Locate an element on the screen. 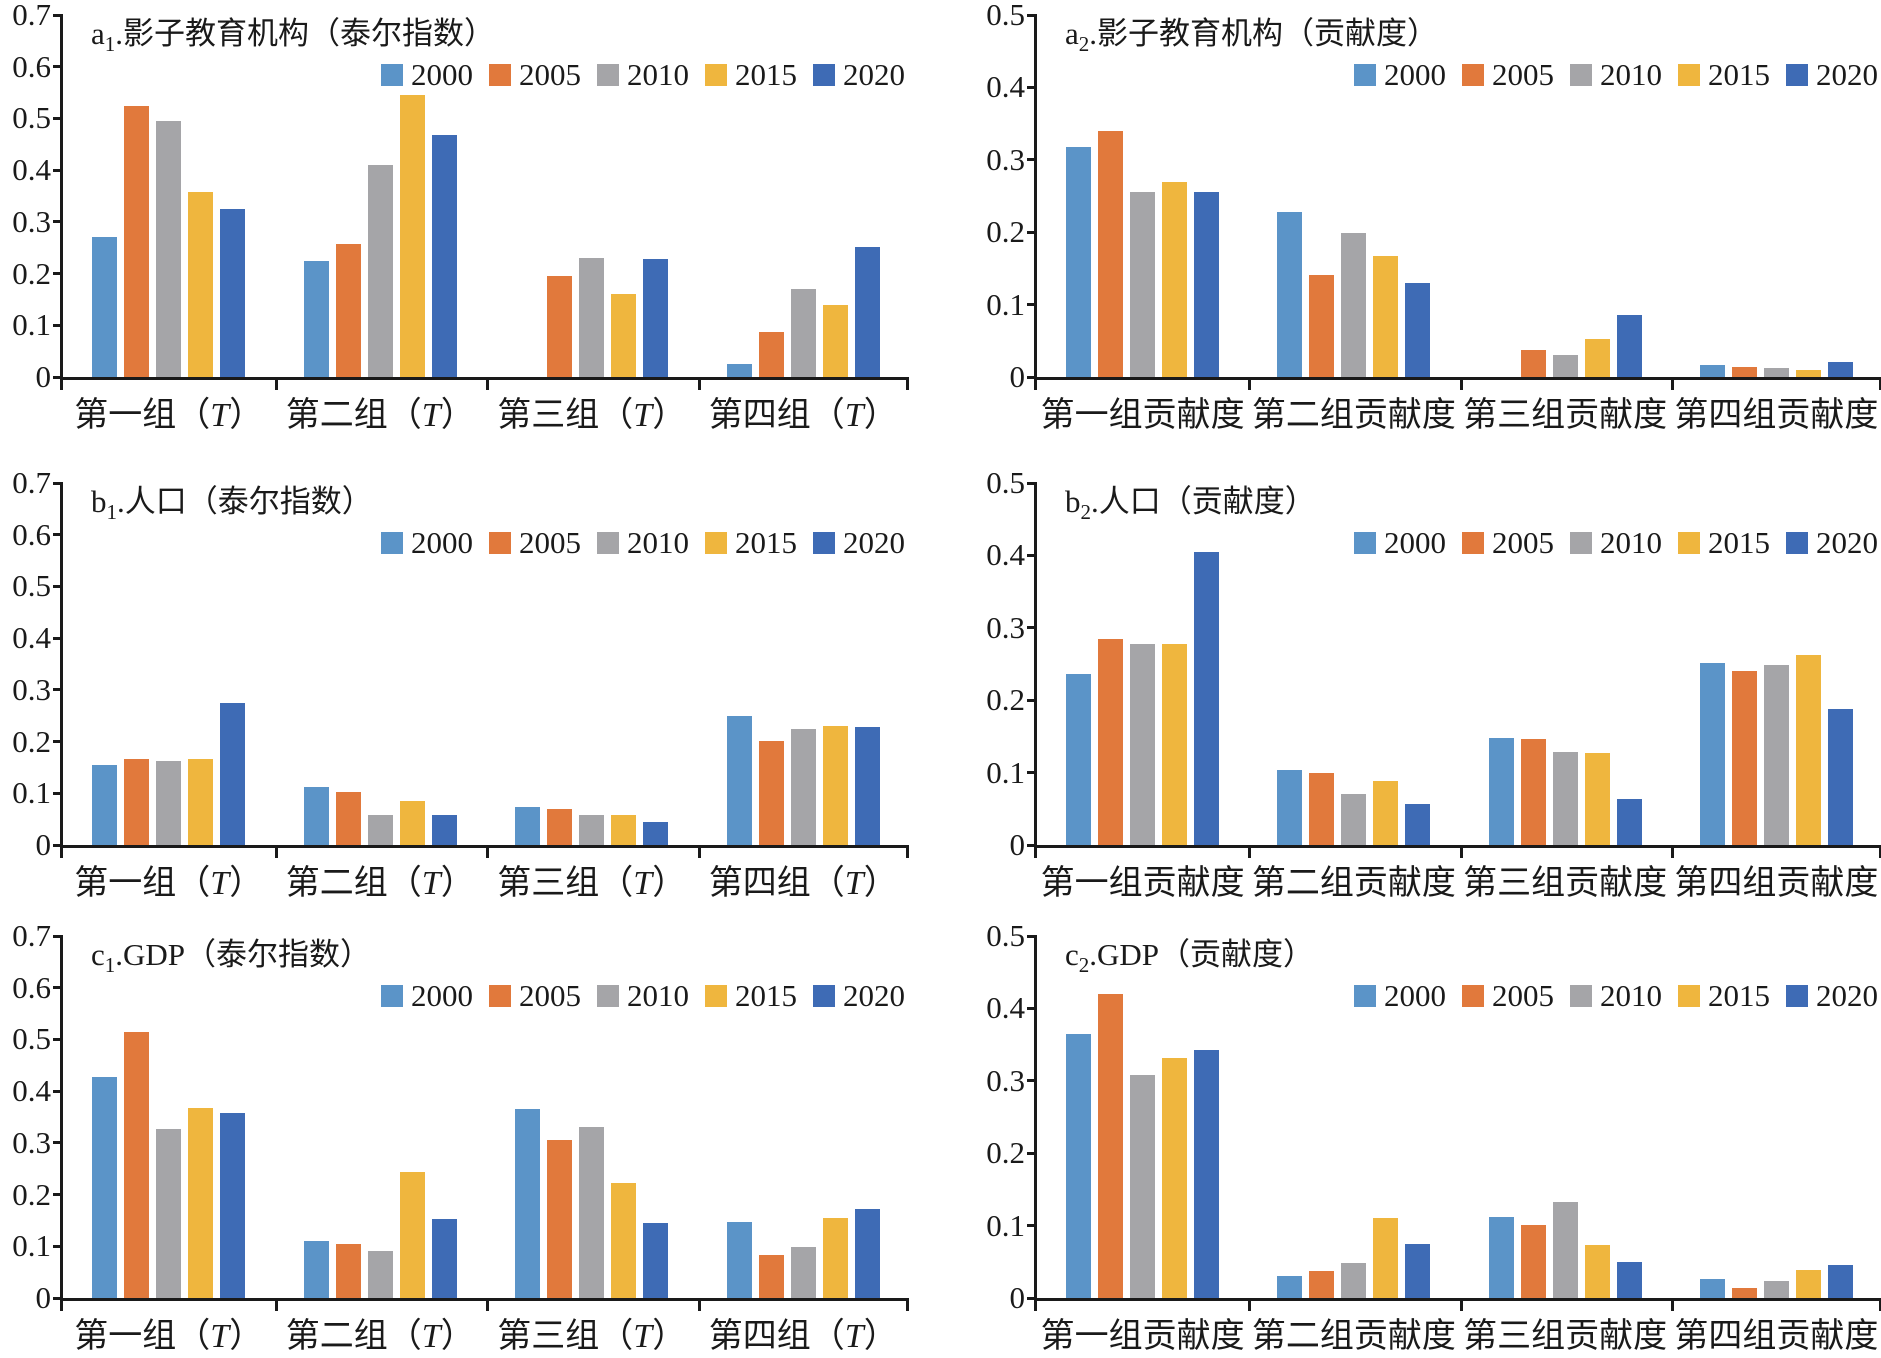  legend-swatch-2020 is located at coordinates (824, 543).